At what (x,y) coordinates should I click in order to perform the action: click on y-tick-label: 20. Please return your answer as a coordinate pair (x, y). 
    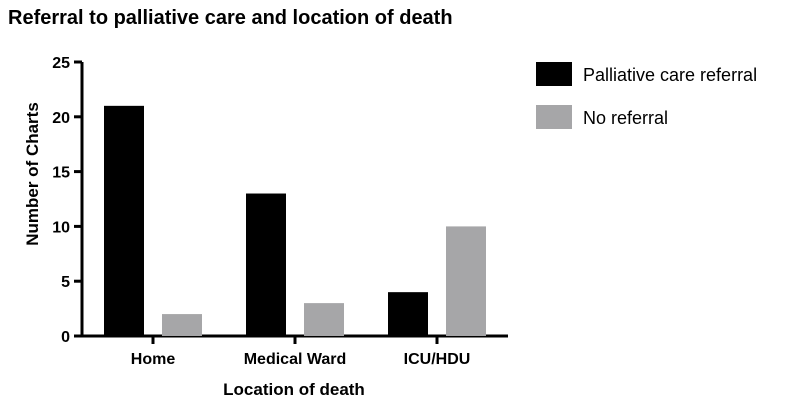
    Looking at the image, I should click on (61, 118).